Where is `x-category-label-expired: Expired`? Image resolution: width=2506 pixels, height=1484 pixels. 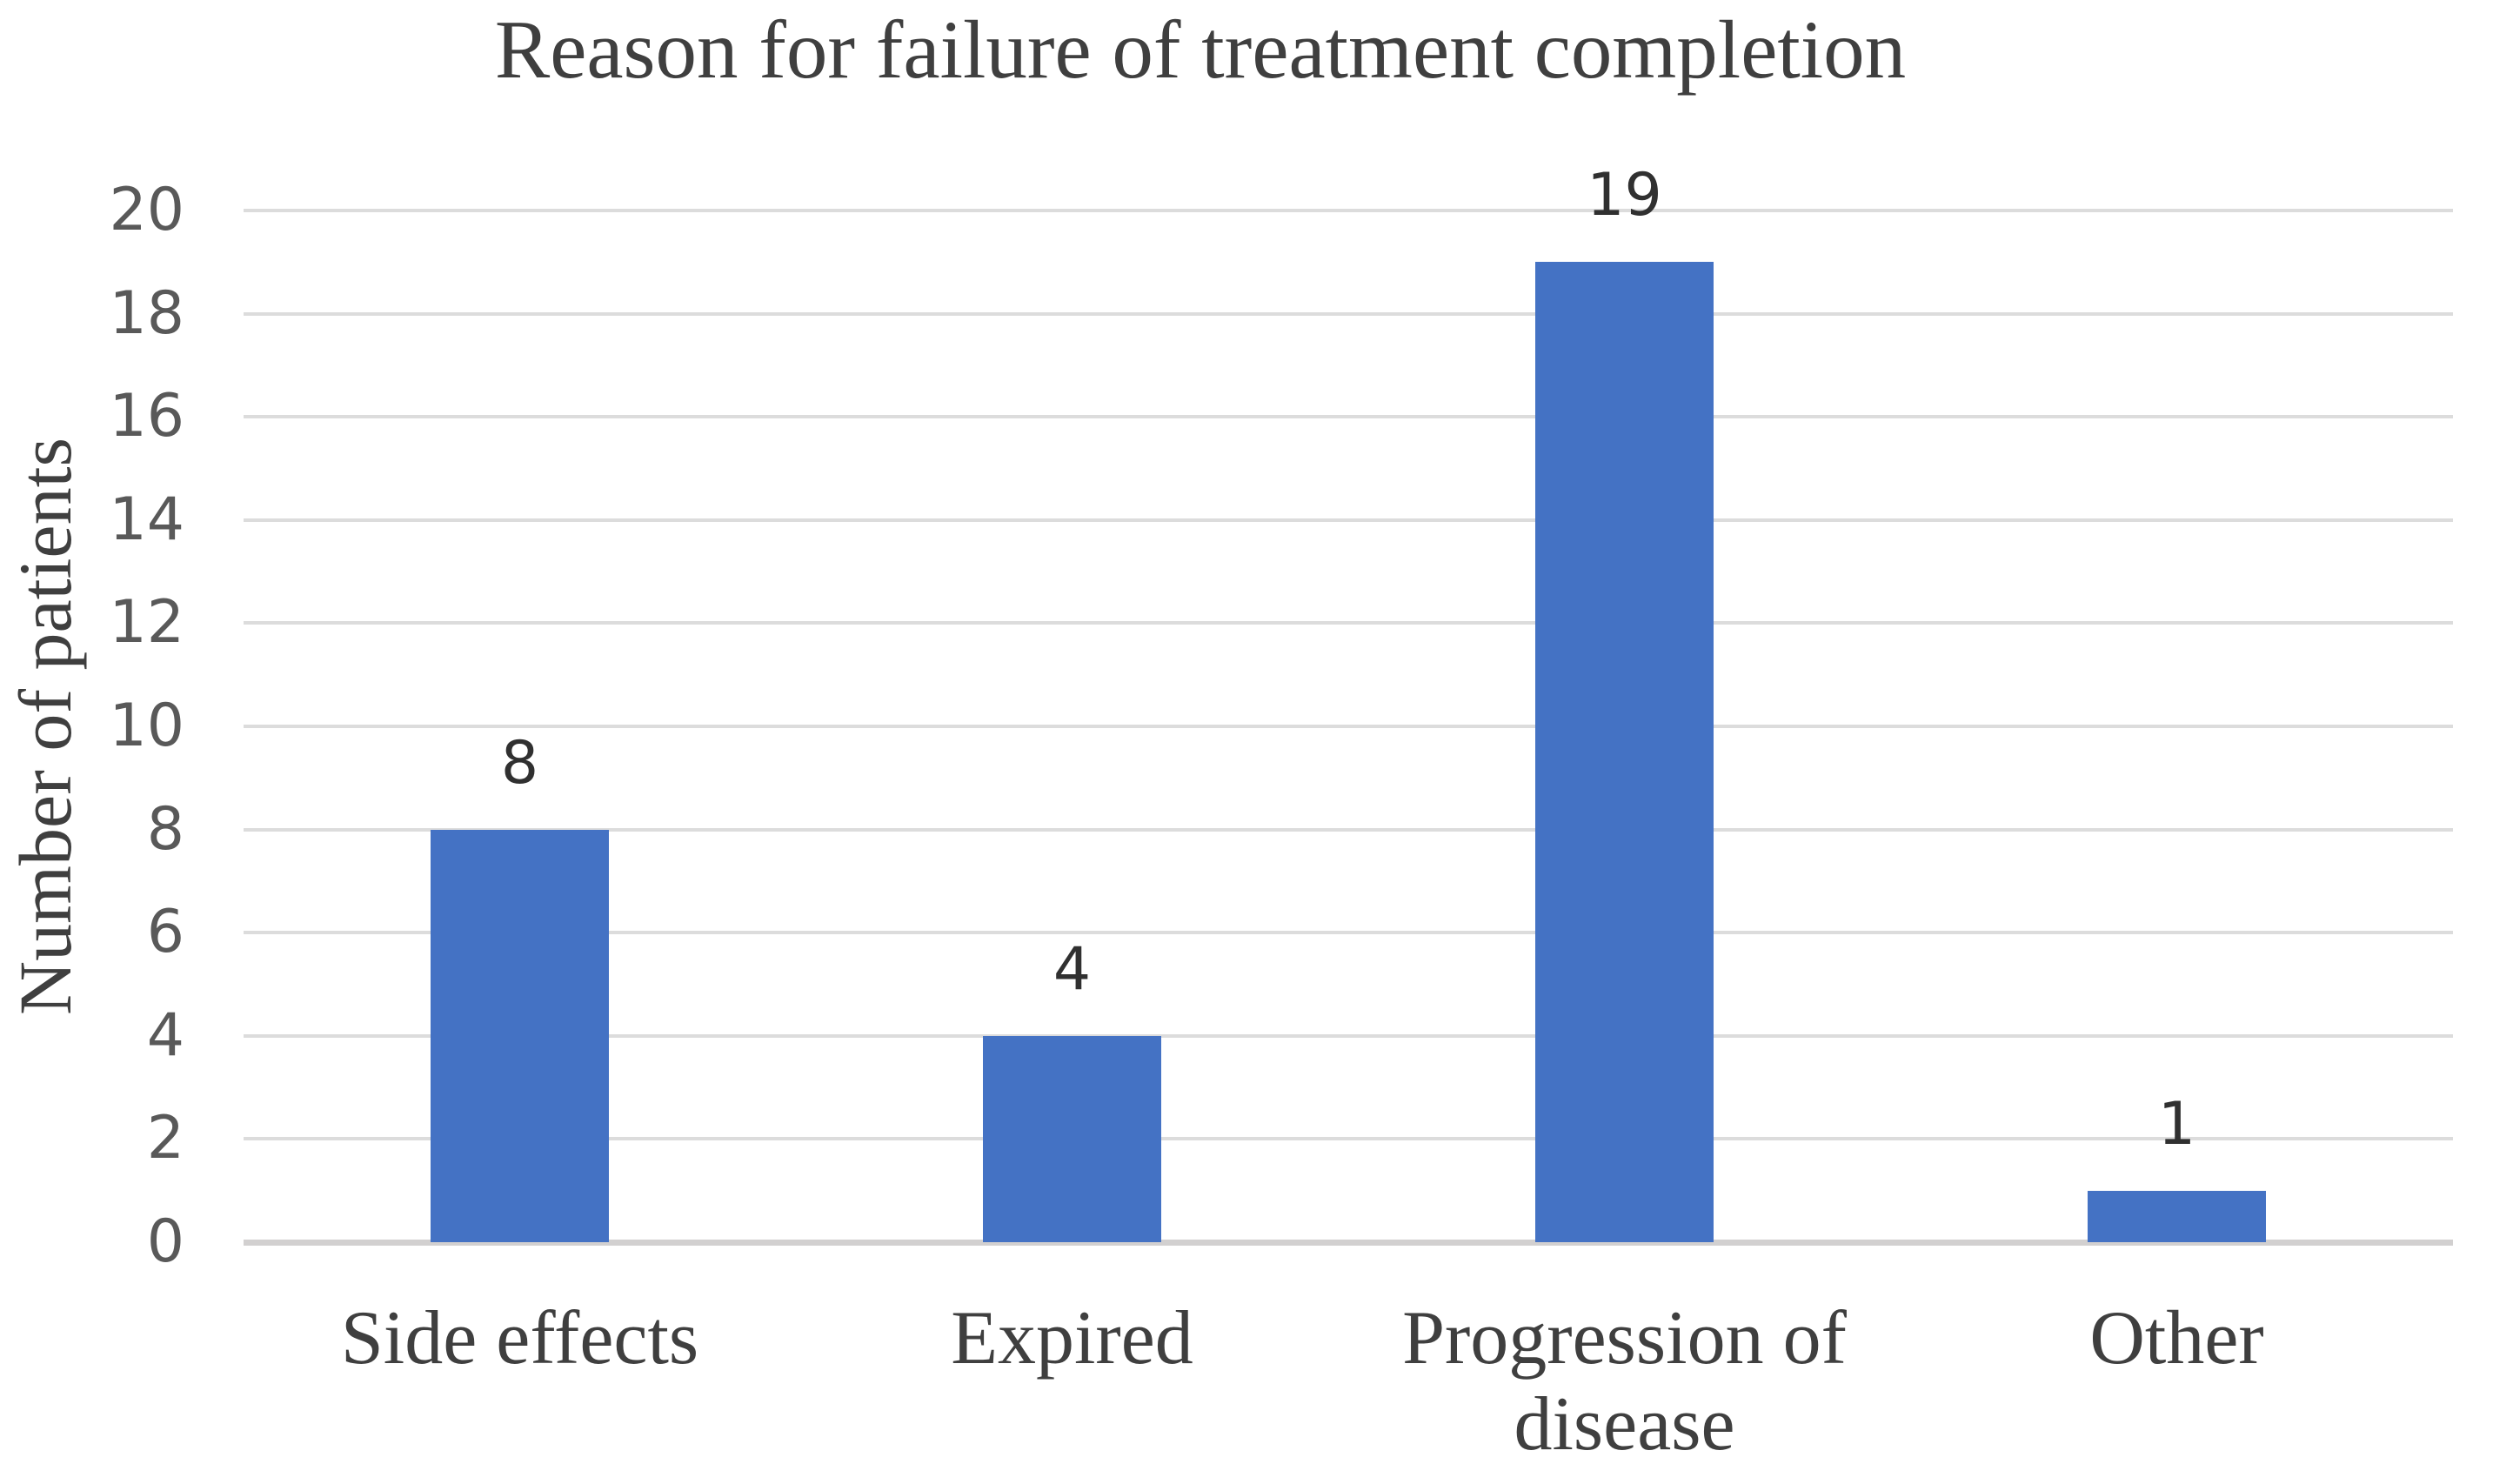 x-category-label-expired: Expired is located at coordinates (1072, 1338).